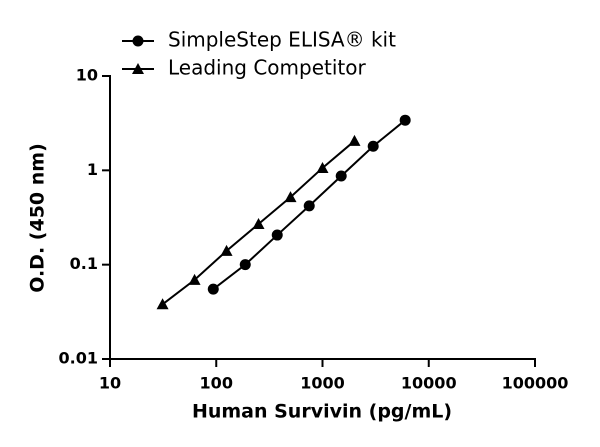 The height and width of the screenshot is (447, 600). What do you see at coordinates (429, 383) in the screenshot?
I see `x-tick-label: 10000` at bounding box center [429, 383].